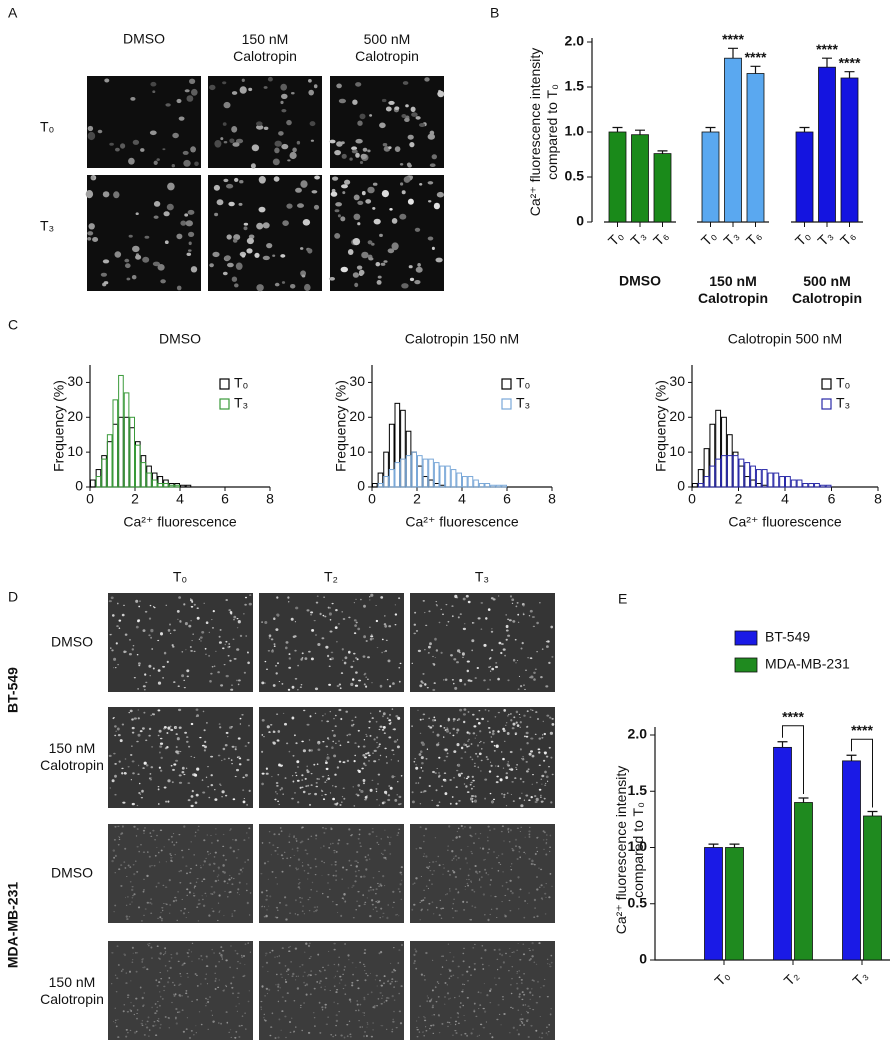  I want to click on micrograph, so click(331, 757).